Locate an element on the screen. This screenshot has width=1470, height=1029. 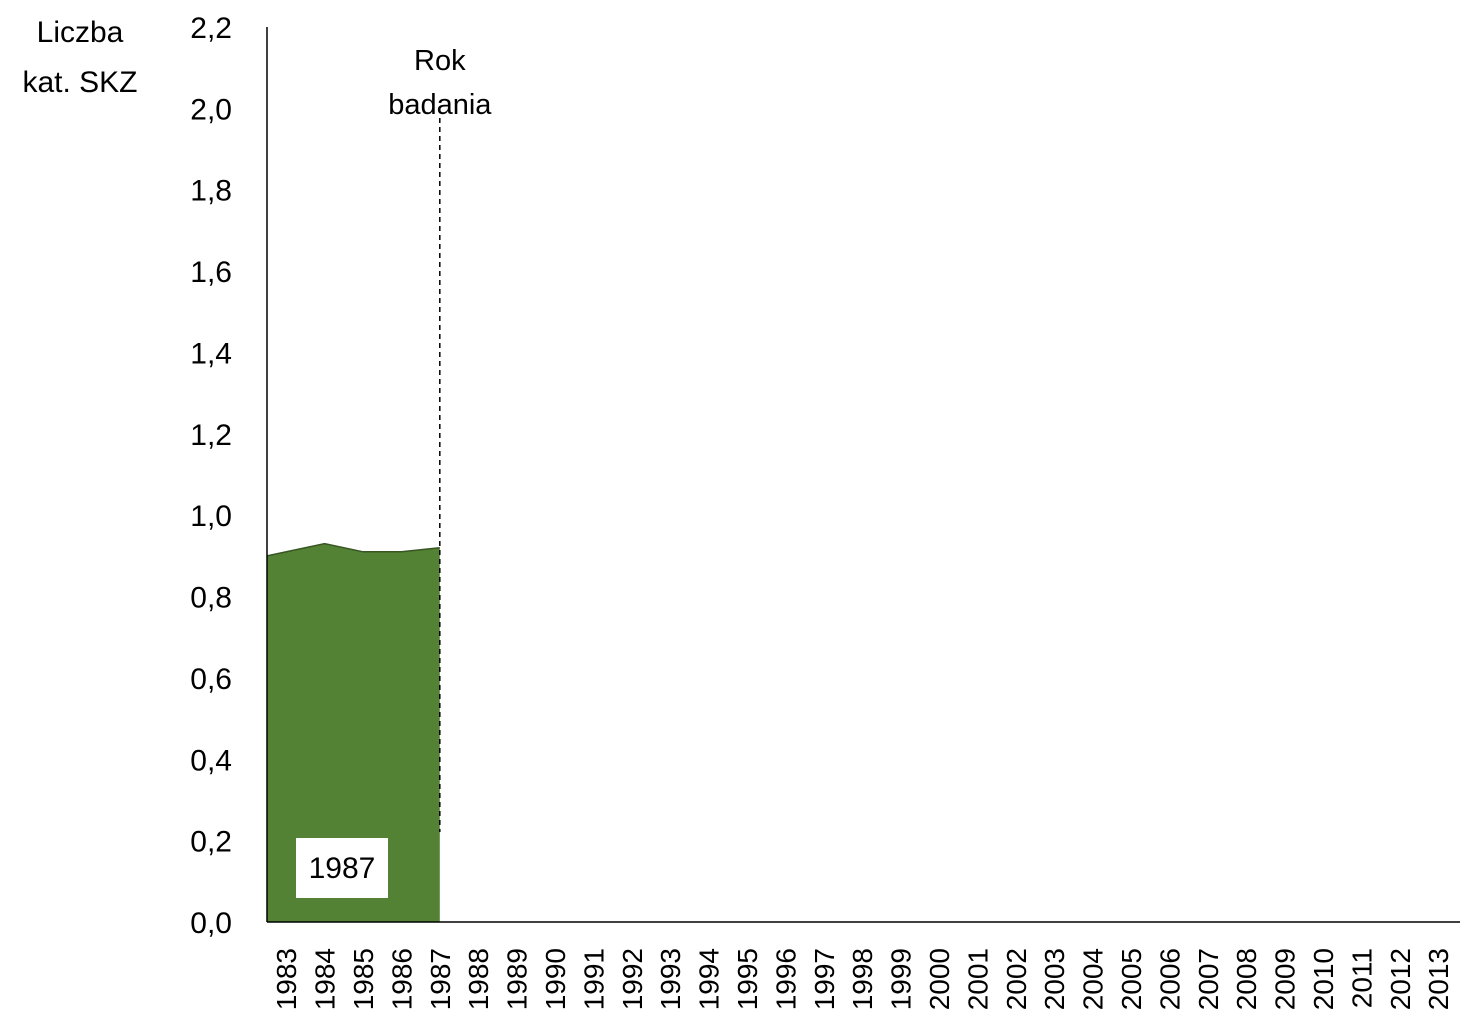
y-tick-label: 0,8 is located at coordinates (211, 598).